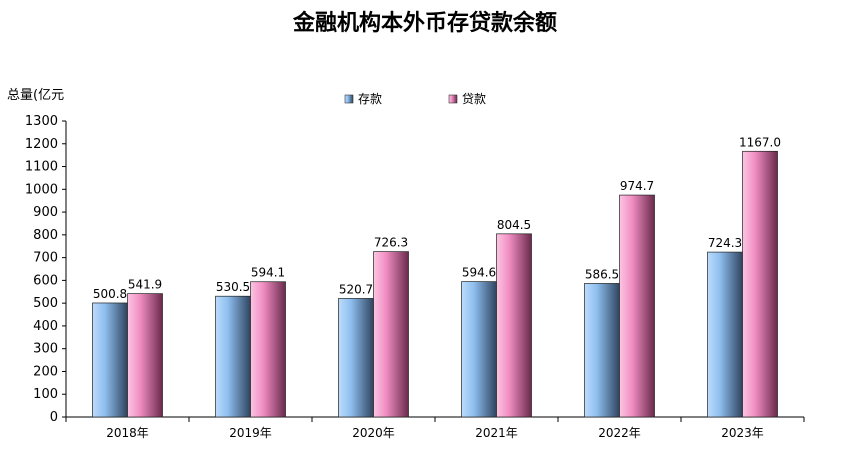 The width and height of the screenshot is (850, 476). What do you see at coordinates (45, 326) in the screenshot?
I see `y-tick-label: 400` at bounding box center [45, 326].